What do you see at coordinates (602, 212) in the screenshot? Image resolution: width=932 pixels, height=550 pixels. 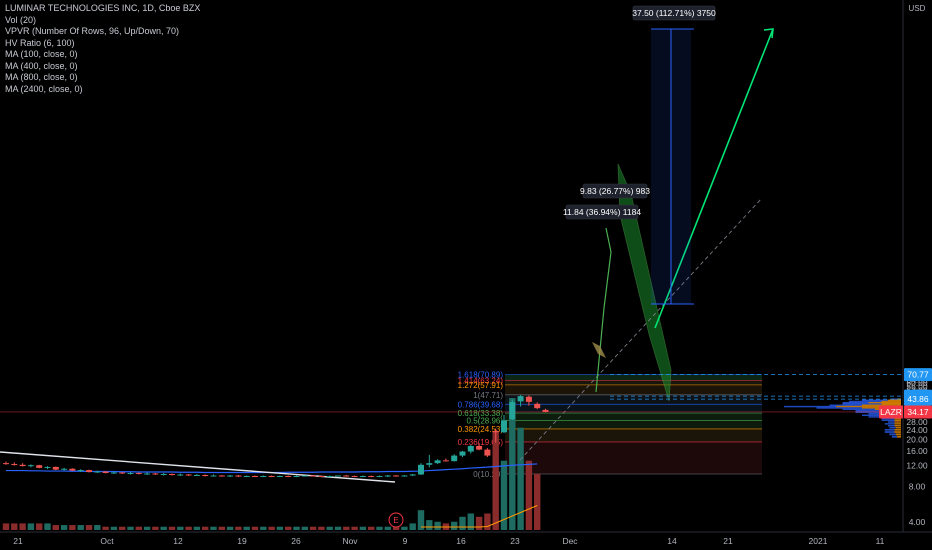 I see `measure-label-low-bg` at bounding box center [602, 212].